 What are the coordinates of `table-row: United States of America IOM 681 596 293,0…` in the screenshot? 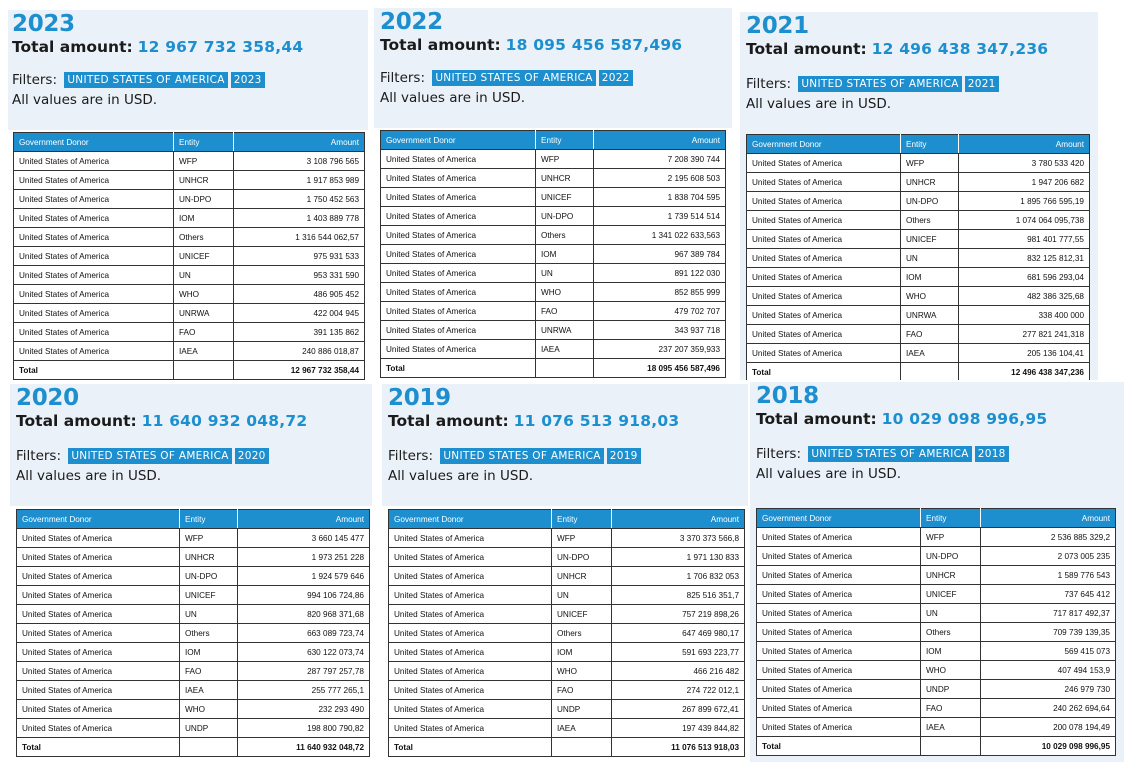 It's located at (918, 277).